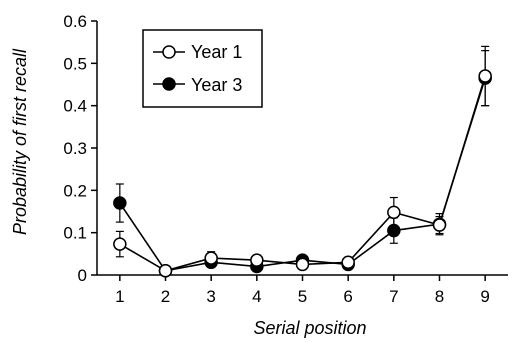  I want to click on y-tick-label: 0.5, so click(75, 63).